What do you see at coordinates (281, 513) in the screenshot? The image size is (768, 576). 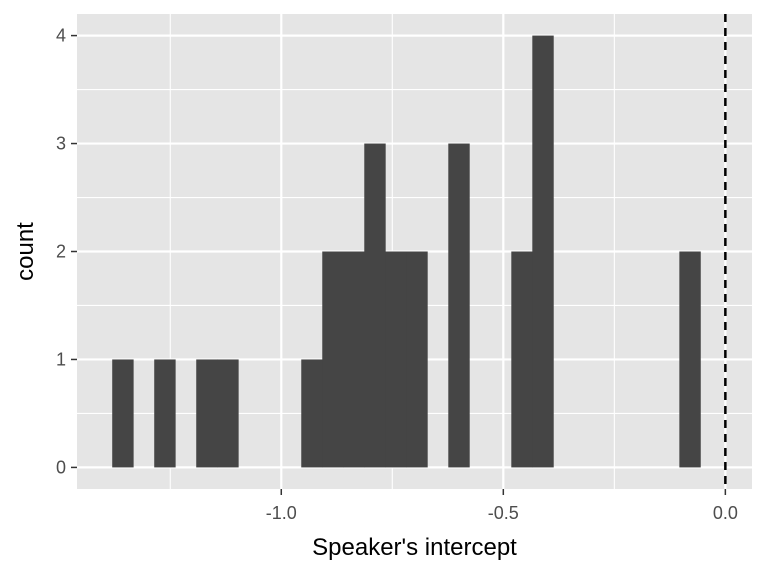 I see `x-tick-label: -1.0` at bounding box center [281, 513].